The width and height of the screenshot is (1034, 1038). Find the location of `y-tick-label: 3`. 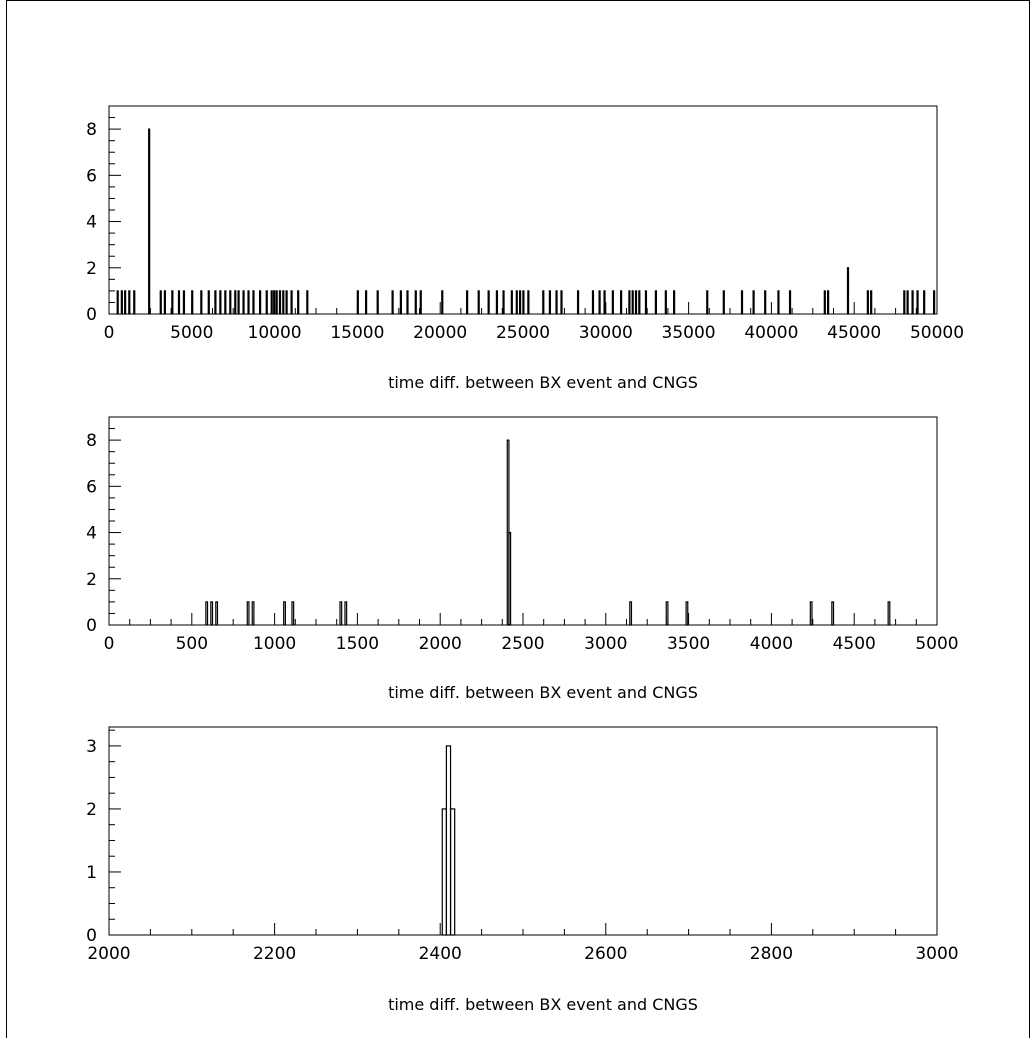

y-tick-label: 3 is located at coordinates (91, 747).